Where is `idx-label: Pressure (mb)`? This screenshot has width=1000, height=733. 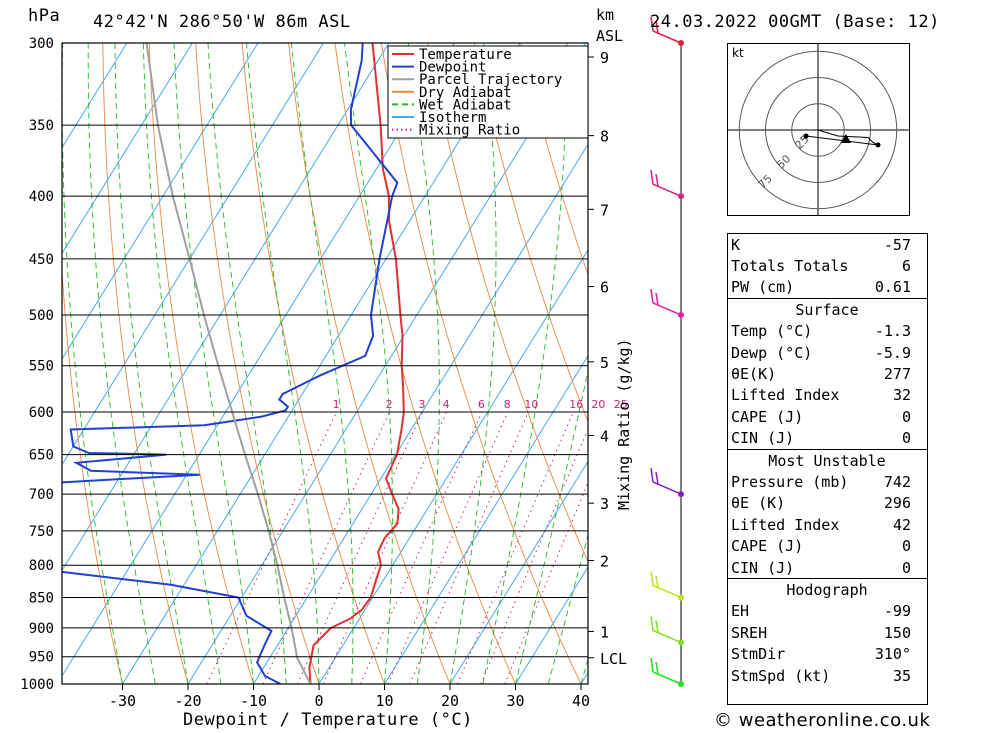 idx-label: Pressure (mb) is located at coordinates (790, 481).